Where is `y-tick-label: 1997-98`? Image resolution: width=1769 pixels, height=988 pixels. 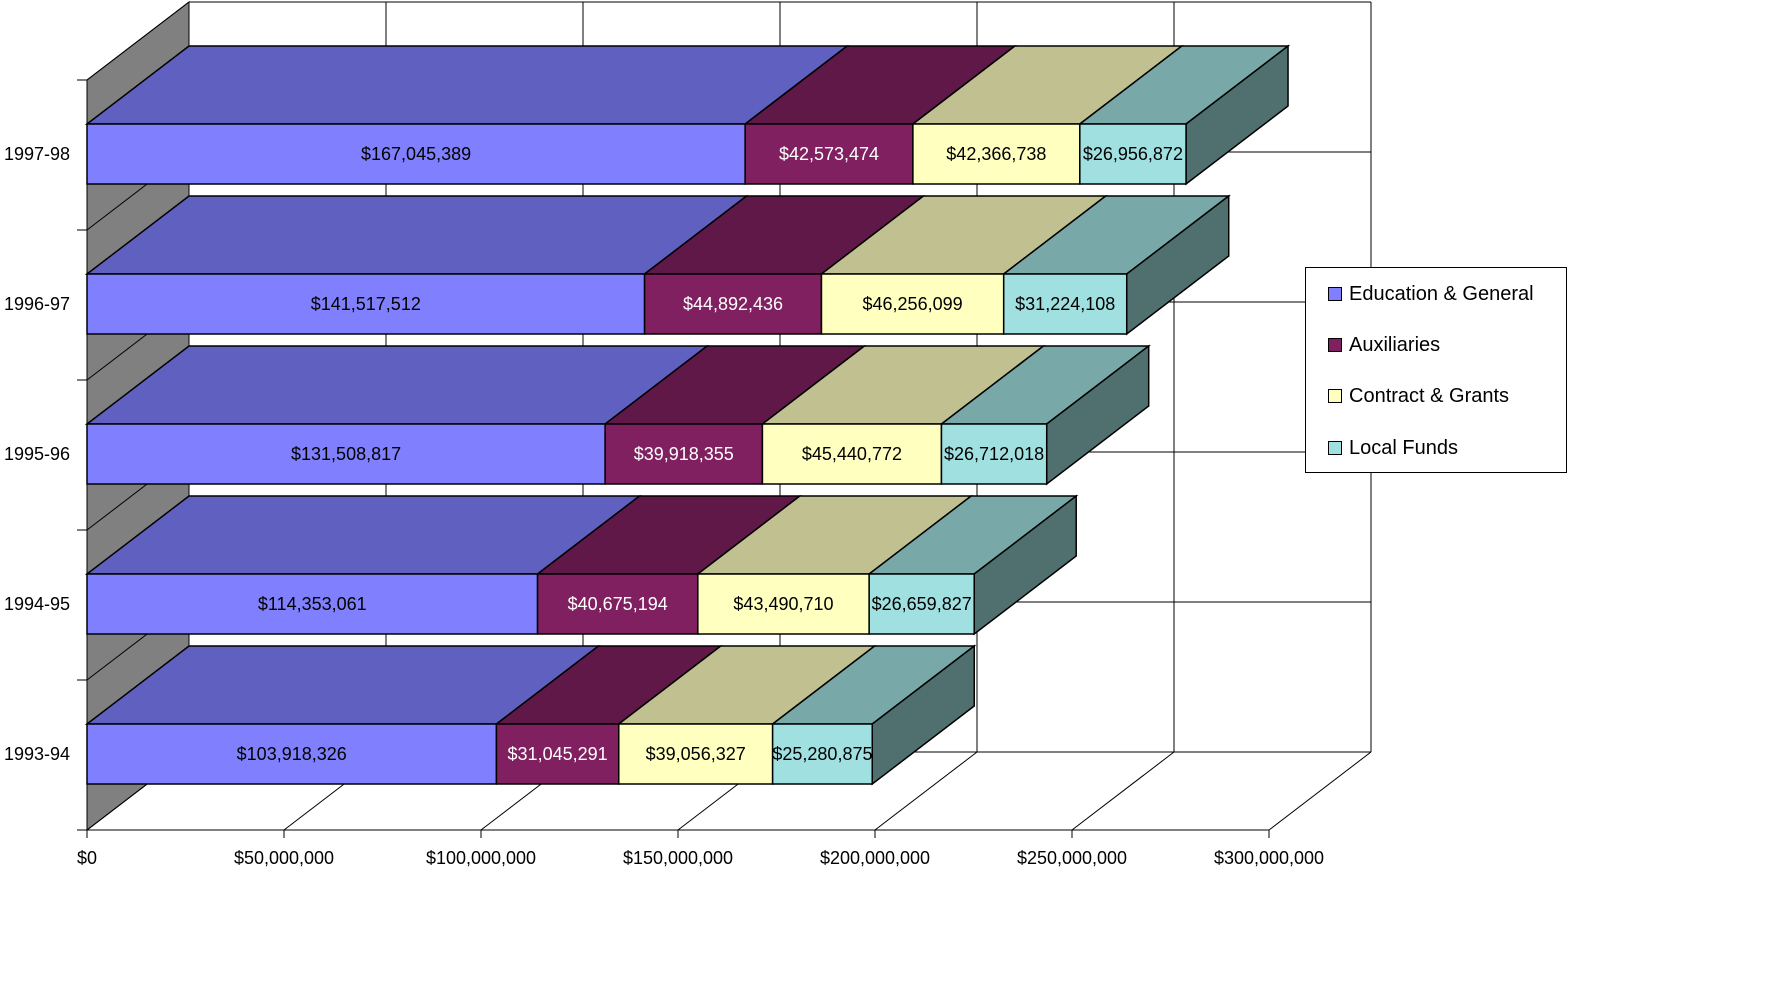 y-tick-label: 1997-98 is located at coordinates (37, 154).